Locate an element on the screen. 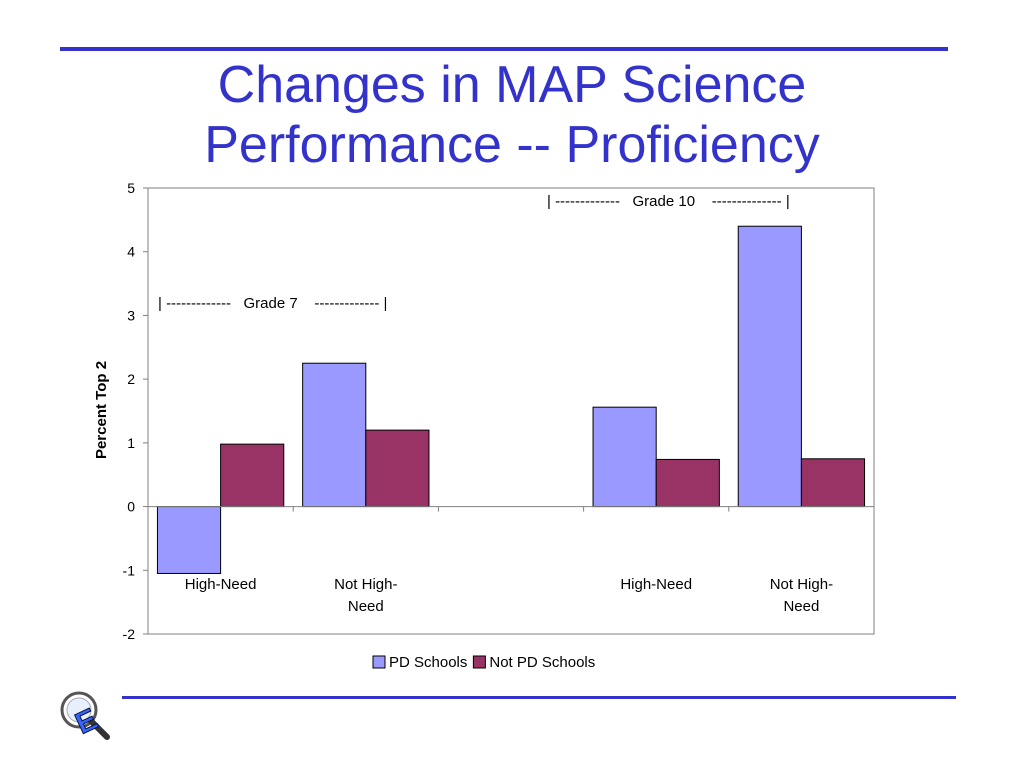  magnifier-e-logo-icon: E is located at coordinates (85, 716).